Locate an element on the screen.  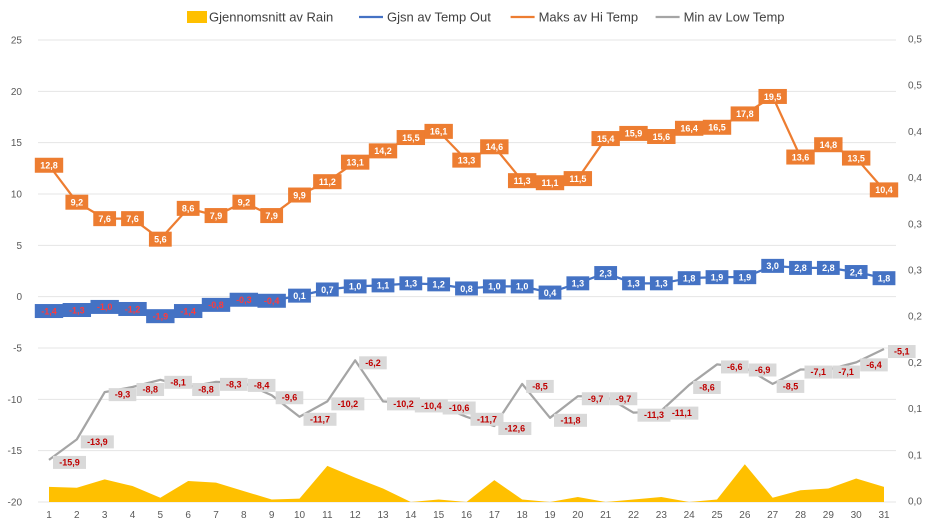
x-axis-tick-label: 10 is located at coordinates (300, 515).